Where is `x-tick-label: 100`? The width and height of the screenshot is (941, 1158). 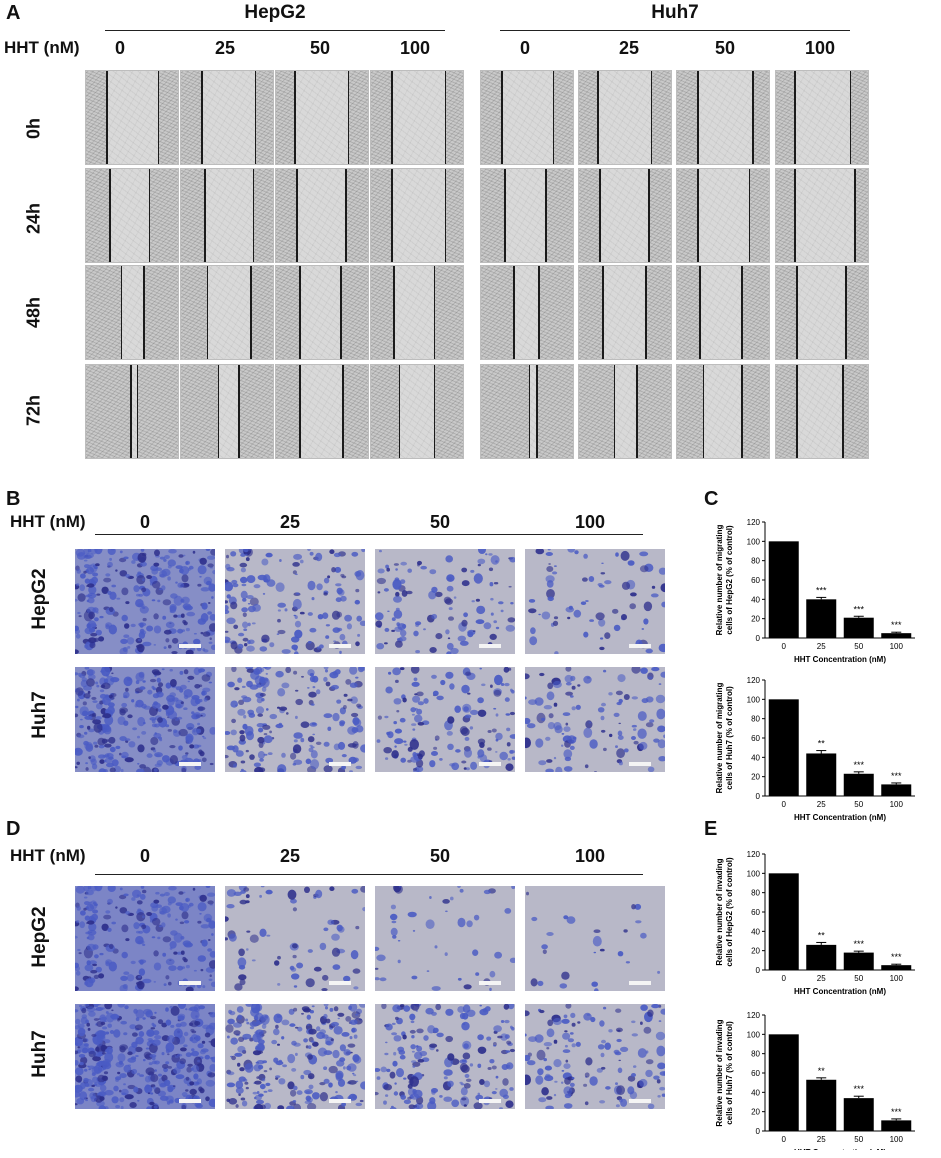 x-tick-label: 100 is located at coordinates (897, 804).